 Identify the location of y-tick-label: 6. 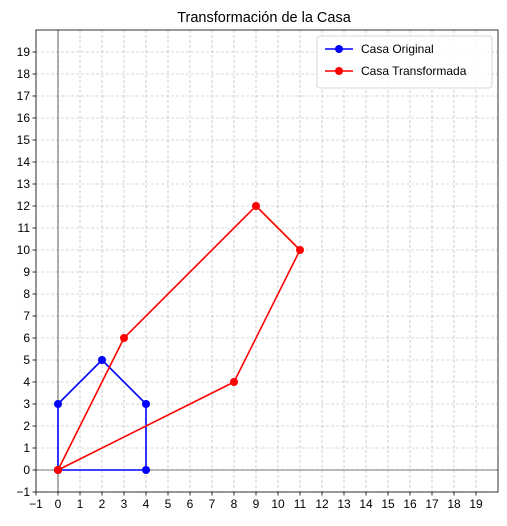
(26, 338).